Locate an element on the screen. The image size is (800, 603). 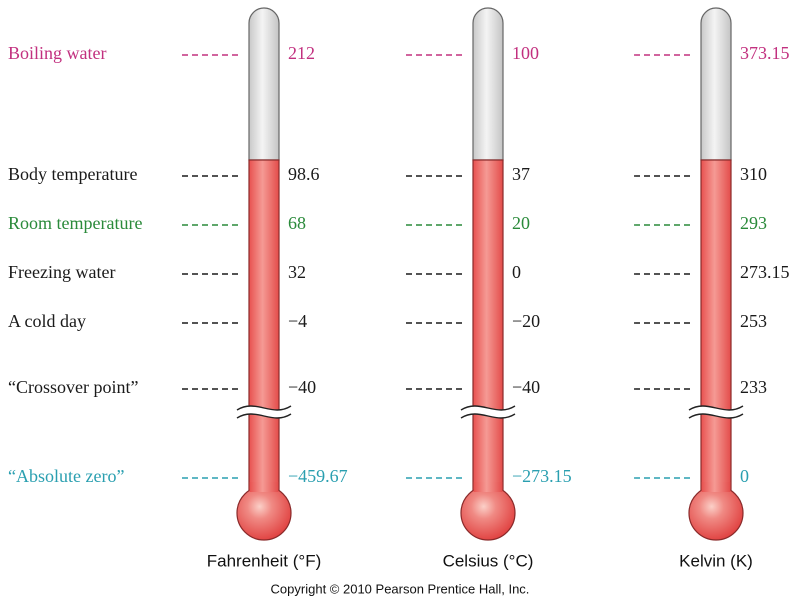
row-label: Body temperature is located at coordinates (72, 174).